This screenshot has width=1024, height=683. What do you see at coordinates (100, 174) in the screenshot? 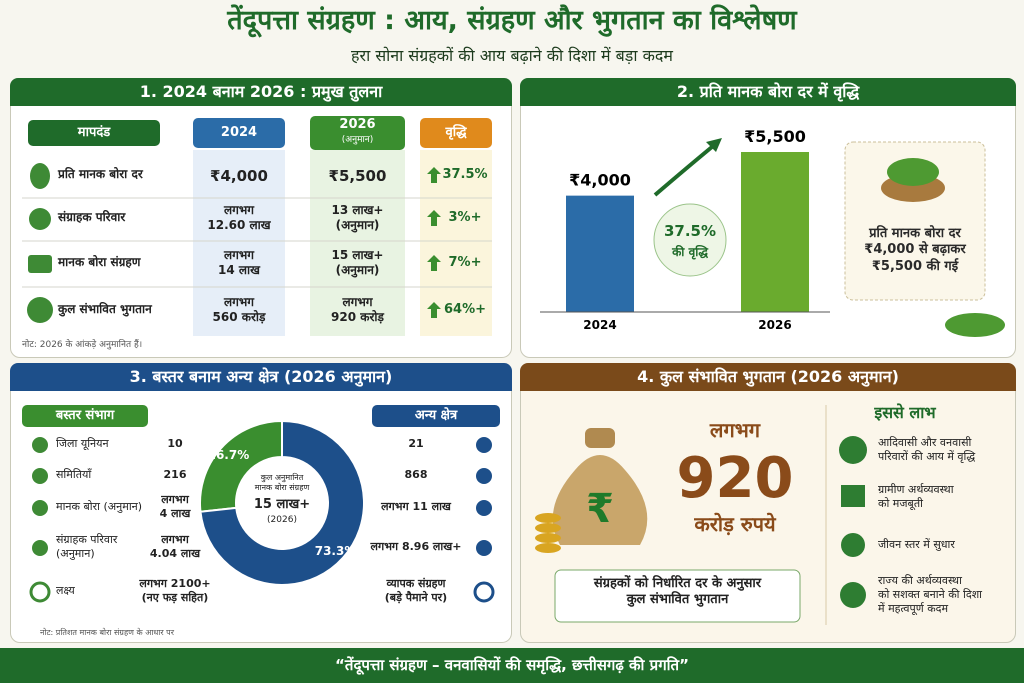
I see `row-label: प्रति मानक बोरा दर` at bounding box center [100, 174].